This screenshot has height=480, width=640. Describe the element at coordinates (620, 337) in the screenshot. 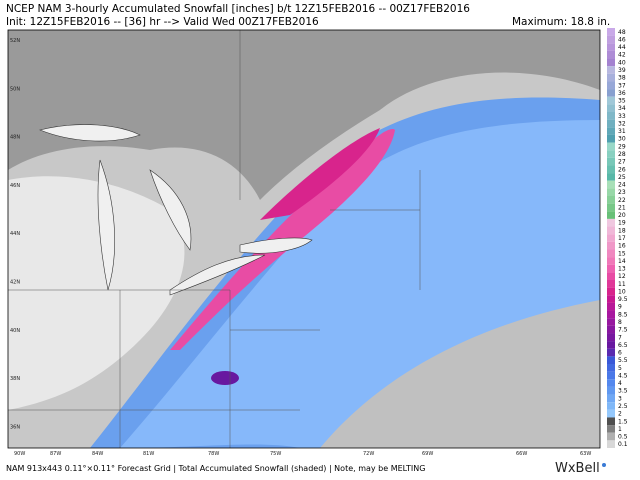

I see `colorbar-label: 7` at that location.